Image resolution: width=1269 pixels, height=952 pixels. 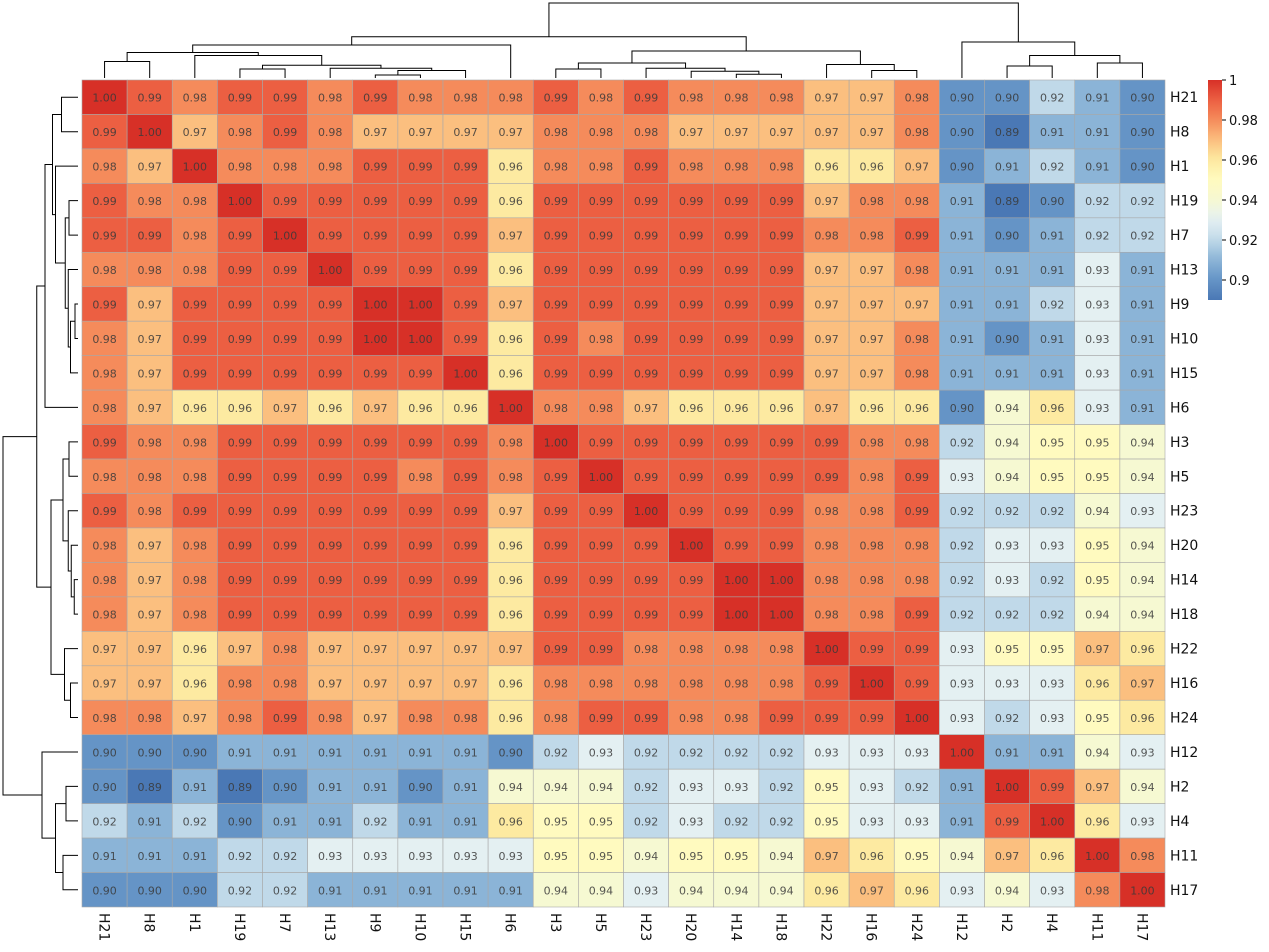 What do you see at coordinates (1184, 615) in the screenshot?
I see `row-label: H18` at bounding box center [1184, 615].